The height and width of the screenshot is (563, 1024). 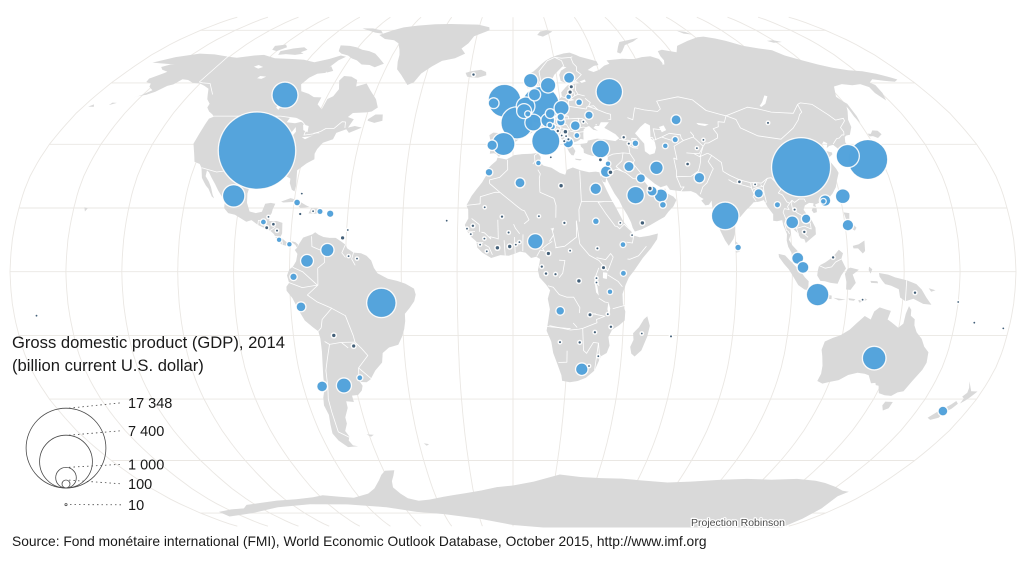 I want to click on svg-text: (billion current U.S. dollar), so click(x=108, y=365).